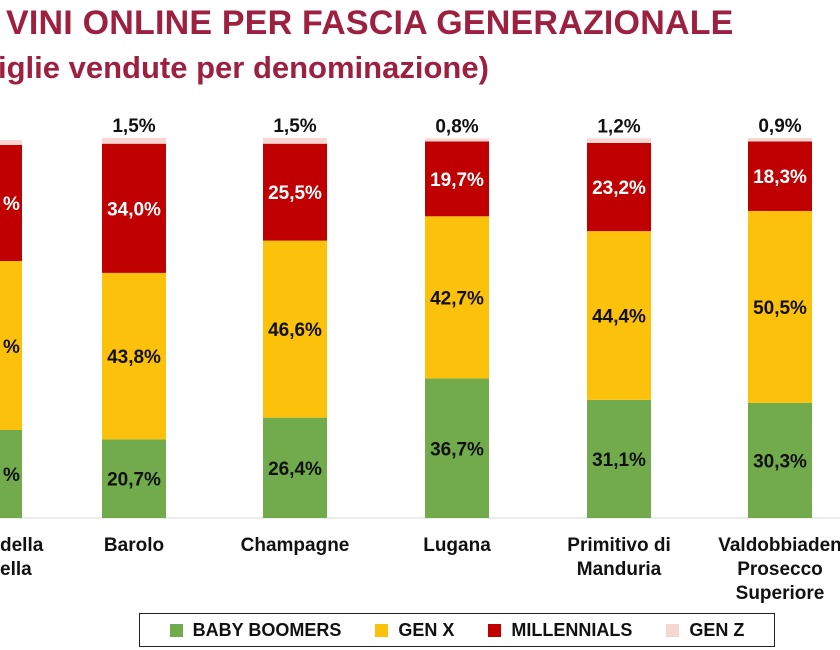  I want to click on bar-value-label: 50,5%, so click(780, 308).